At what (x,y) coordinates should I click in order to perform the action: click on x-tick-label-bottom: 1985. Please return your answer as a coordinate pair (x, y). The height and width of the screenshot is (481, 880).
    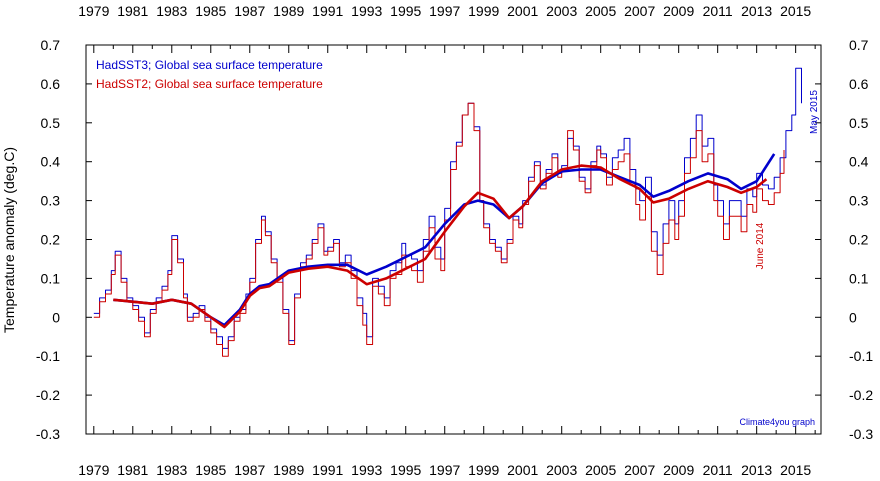
    Looking at the image, I should click on (210, 470).